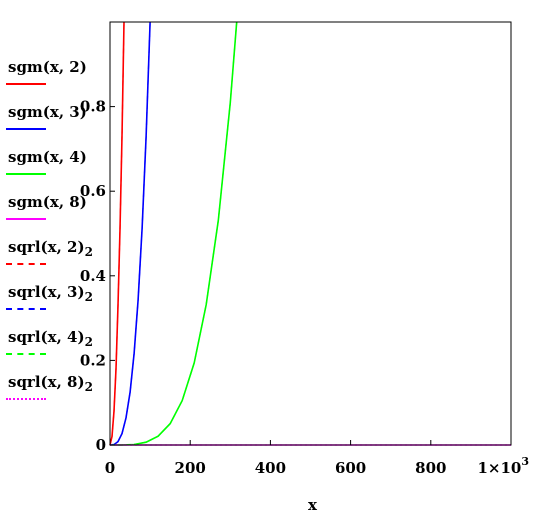 The width and height of the screenshot is (556, 517). What do you see at coordinates (56, 350) in the screenshot?
I see `legend-item-sqrl-x-4: sqrl(x, 4)2` at bounding box center [56, 350].